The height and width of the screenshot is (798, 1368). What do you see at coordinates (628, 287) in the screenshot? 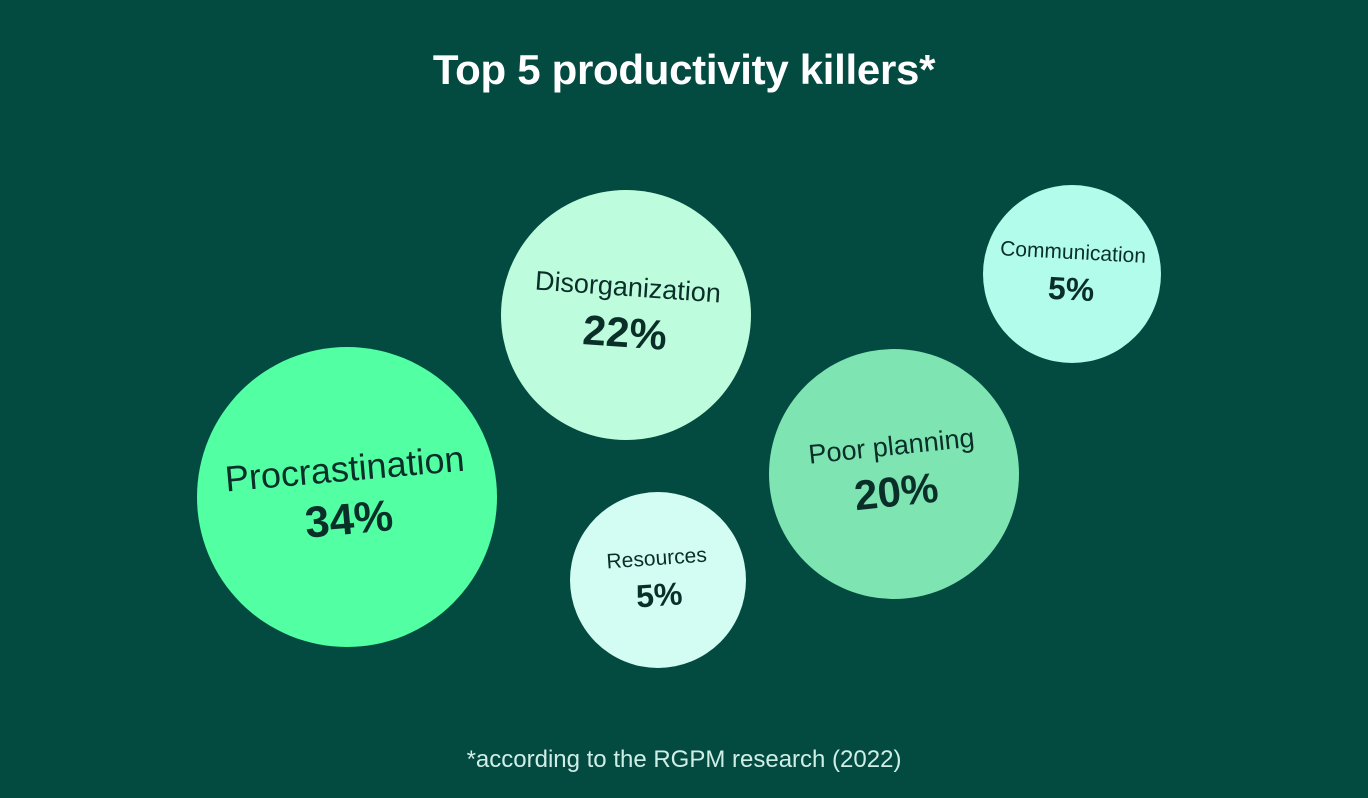
I see `bubble-label-disorganization: Disorganization` at bounding box center [628, 287].